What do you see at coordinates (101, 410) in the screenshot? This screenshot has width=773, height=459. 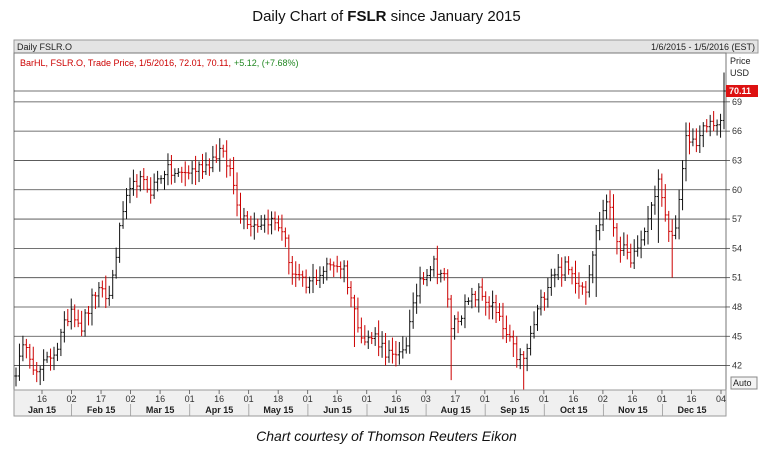 I see `x-month-label: Feb 15` at bounding box center [101, 410].